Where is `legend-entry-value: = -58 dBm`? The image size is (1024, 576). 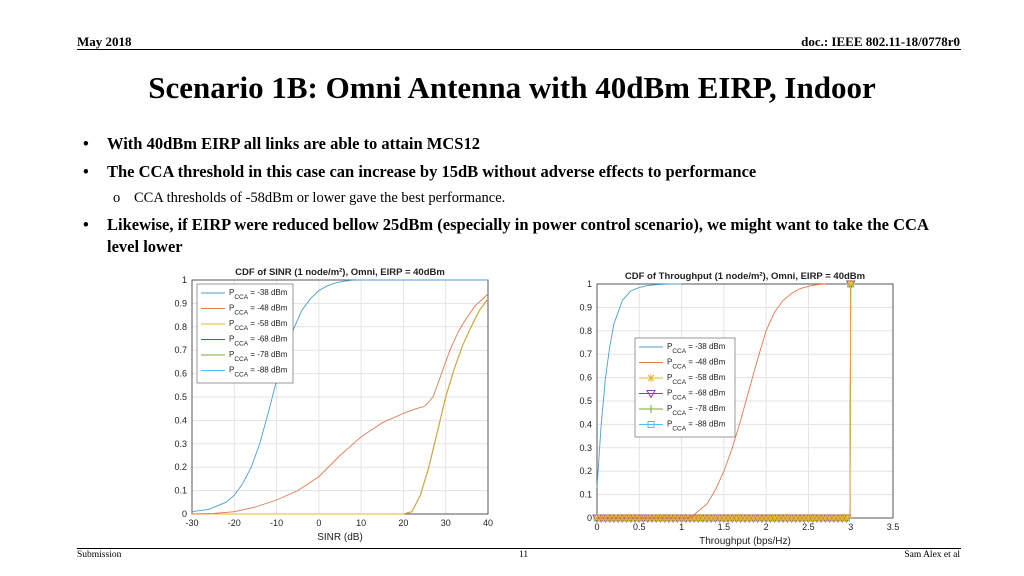
legend-entry-value: = -58 dBm is located at coordinates (706, 377).